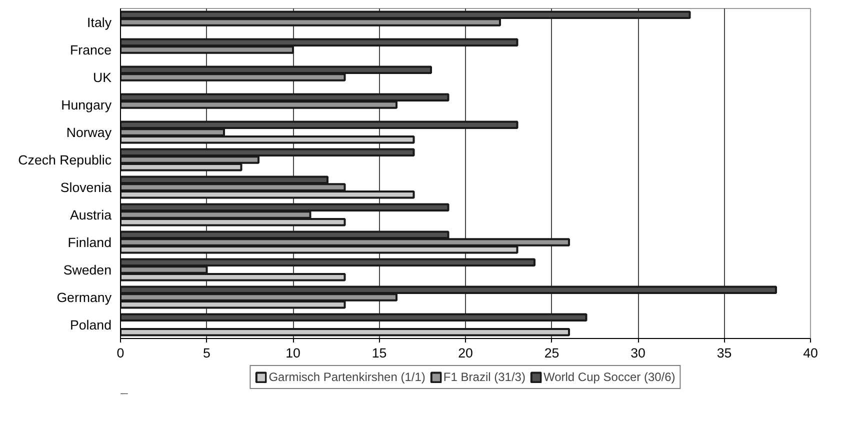 The width and height of the screenshot is (842, 442). What do you see at coordinates (293, 353) in the screenshot?
I see `x-tick-label: 10` at bounding box center [293, 353].